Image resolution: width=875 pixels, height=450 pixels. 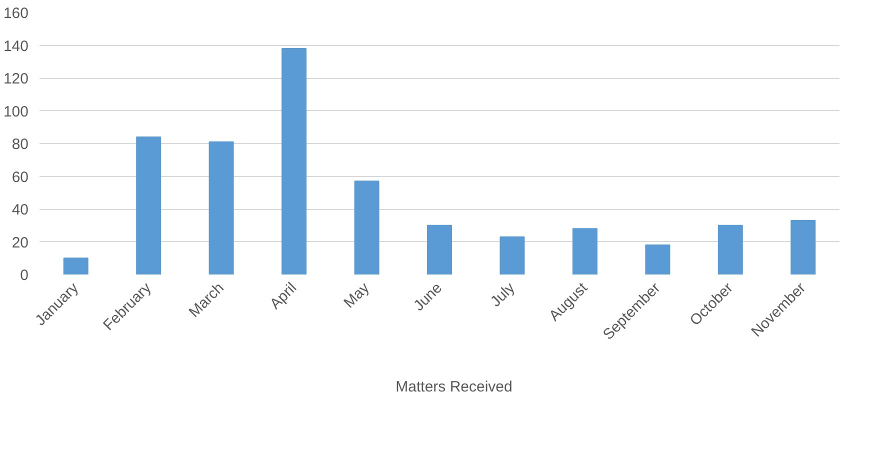 What do you see at coordinates (20, 177) in the screenshot?
I see `y-tick-label: 60` at bounding box center [20, 177].